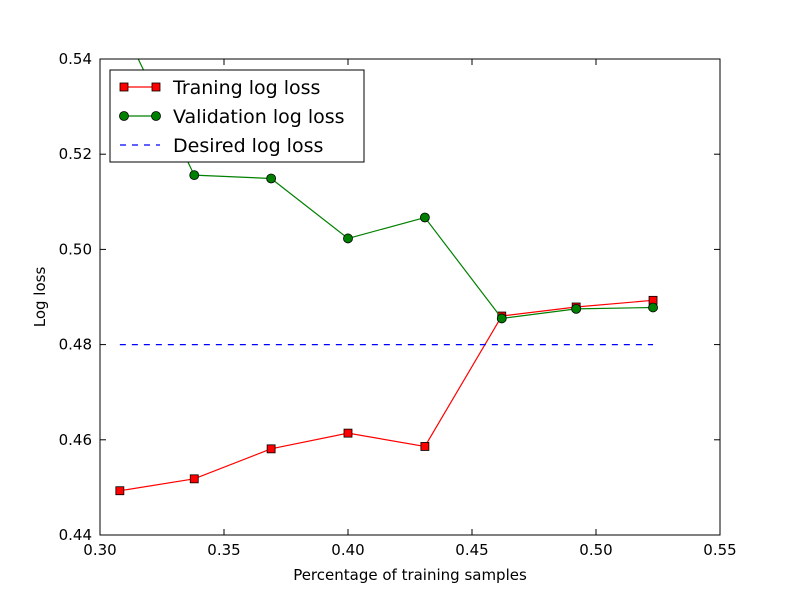  I want to click on x-axis-title: Percentage of training samples, so click(410, 575).